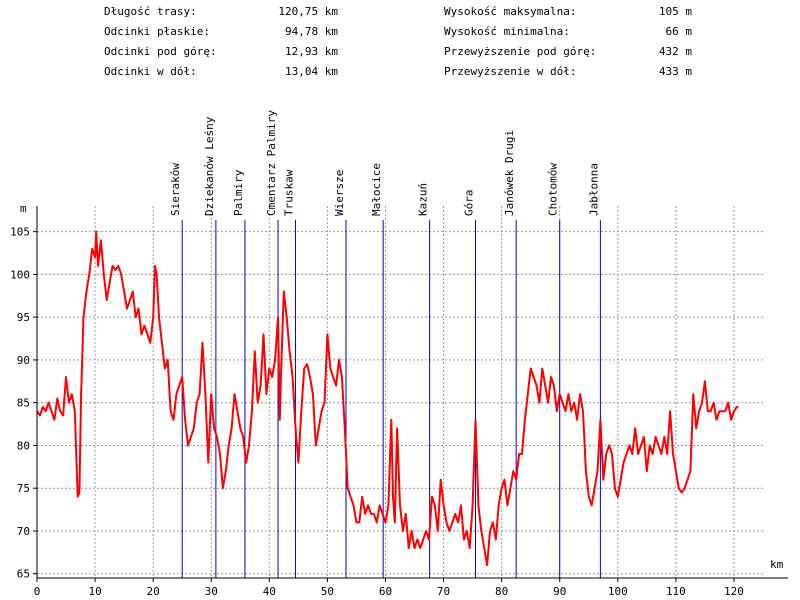  What do you see at coordinates (23, 488) in the screenshot?
I see `y-tick-label: 75` at bounding box center [23, 488].